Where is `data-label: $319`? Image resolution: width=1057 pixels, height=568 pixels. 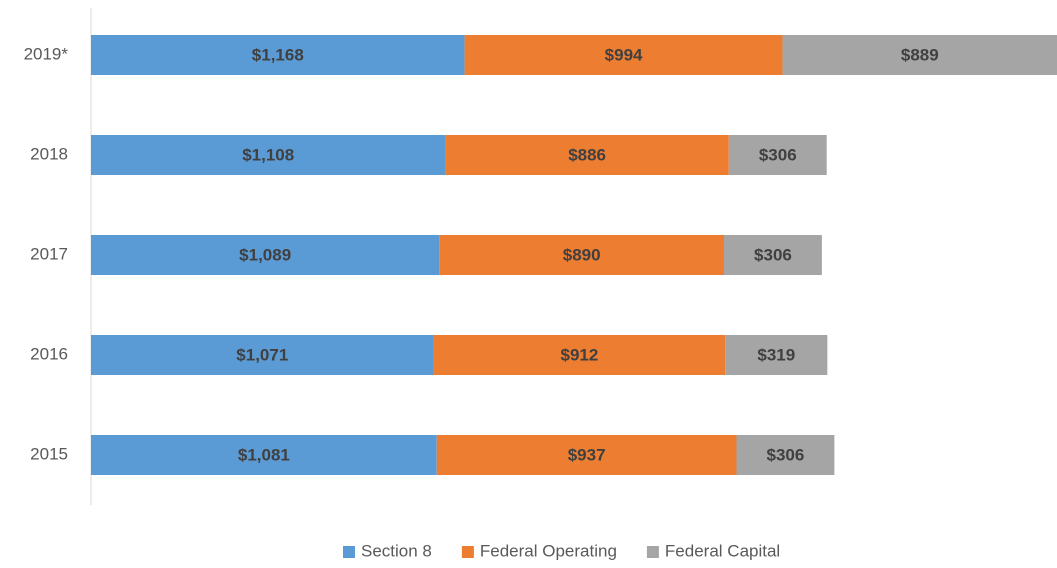 data-label: $319 is located at coordinates (776, 354).